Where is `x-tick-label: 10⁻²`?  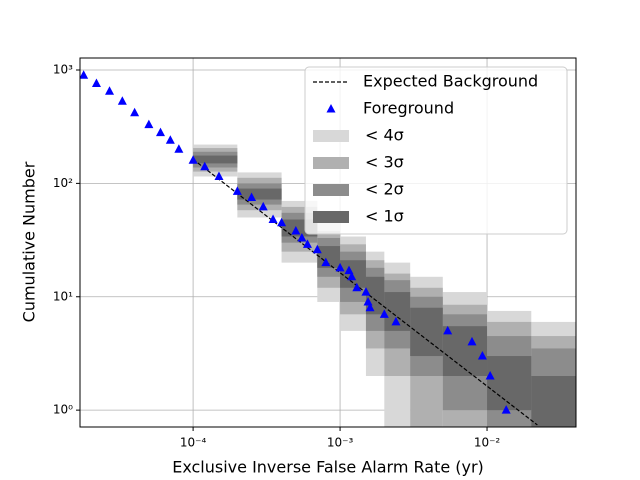
x-tick-label: 10⁻² is located at coordinates (487, 443).